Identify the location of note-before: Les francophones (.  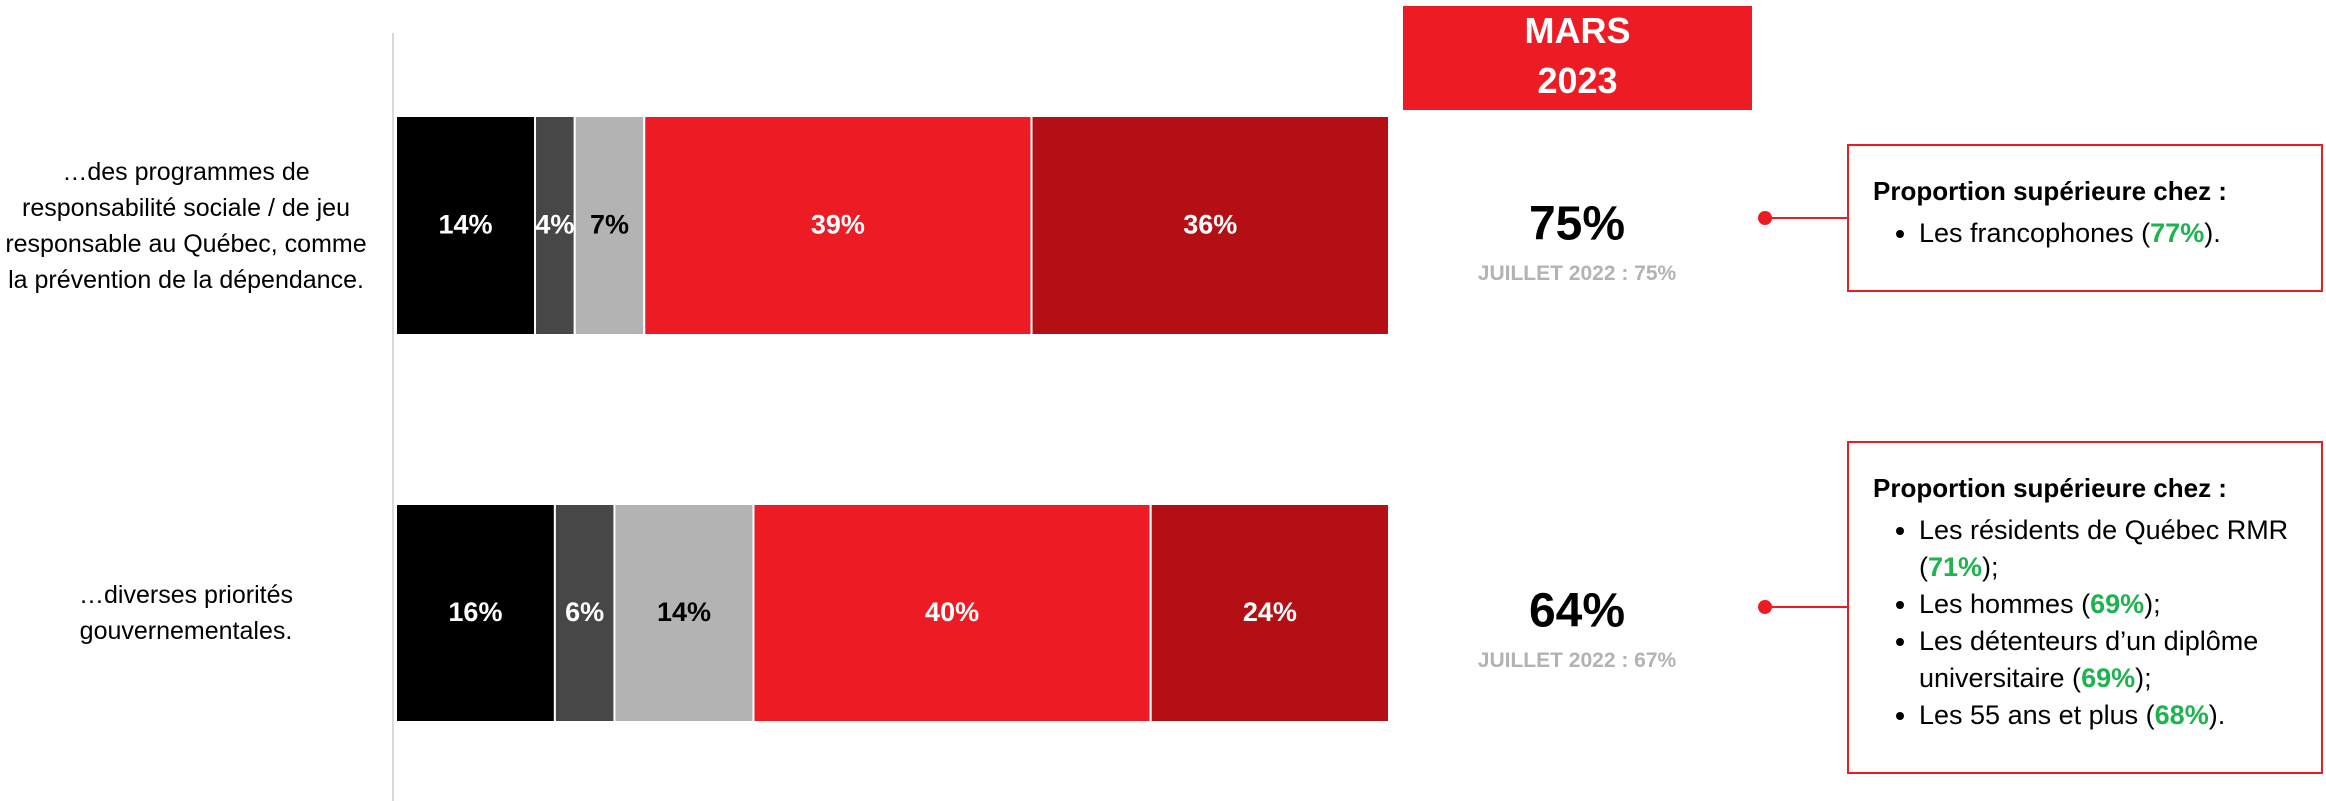
(2035, 233).